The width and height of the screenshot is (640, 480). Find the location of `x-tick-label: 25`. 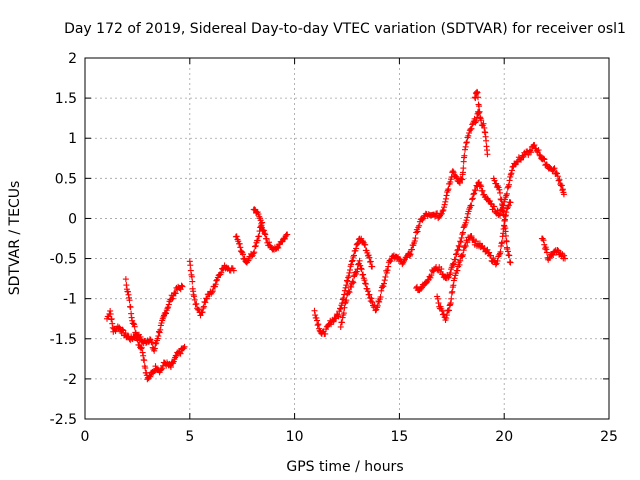

x-tick-label: 25 is located at coordinates (609, 437).